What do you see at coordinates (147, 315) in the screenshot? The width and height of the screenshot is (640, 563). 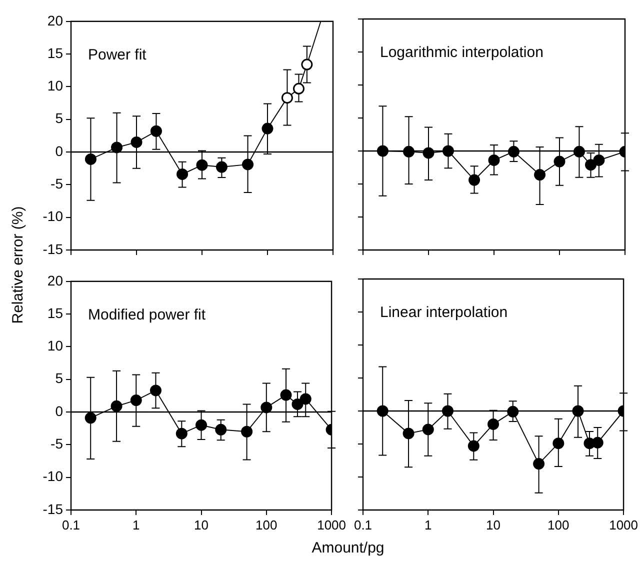 I see `text: Modified power fit` at bounding box center [147, 315].